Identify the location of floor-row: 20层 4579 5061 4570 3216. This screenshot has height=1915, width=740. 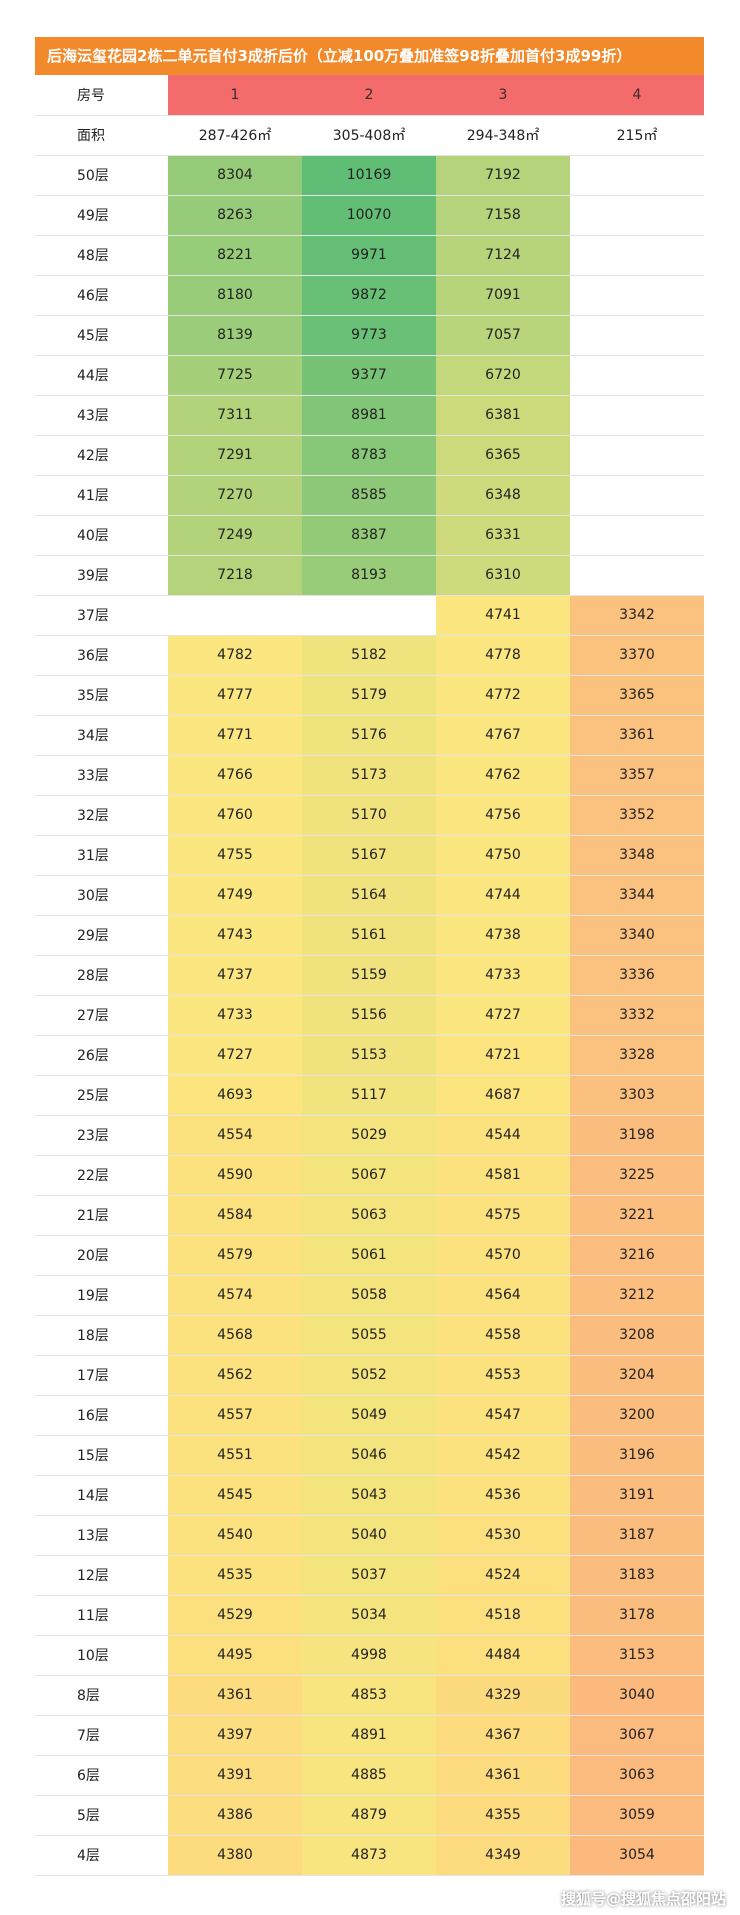
(369, 1255).